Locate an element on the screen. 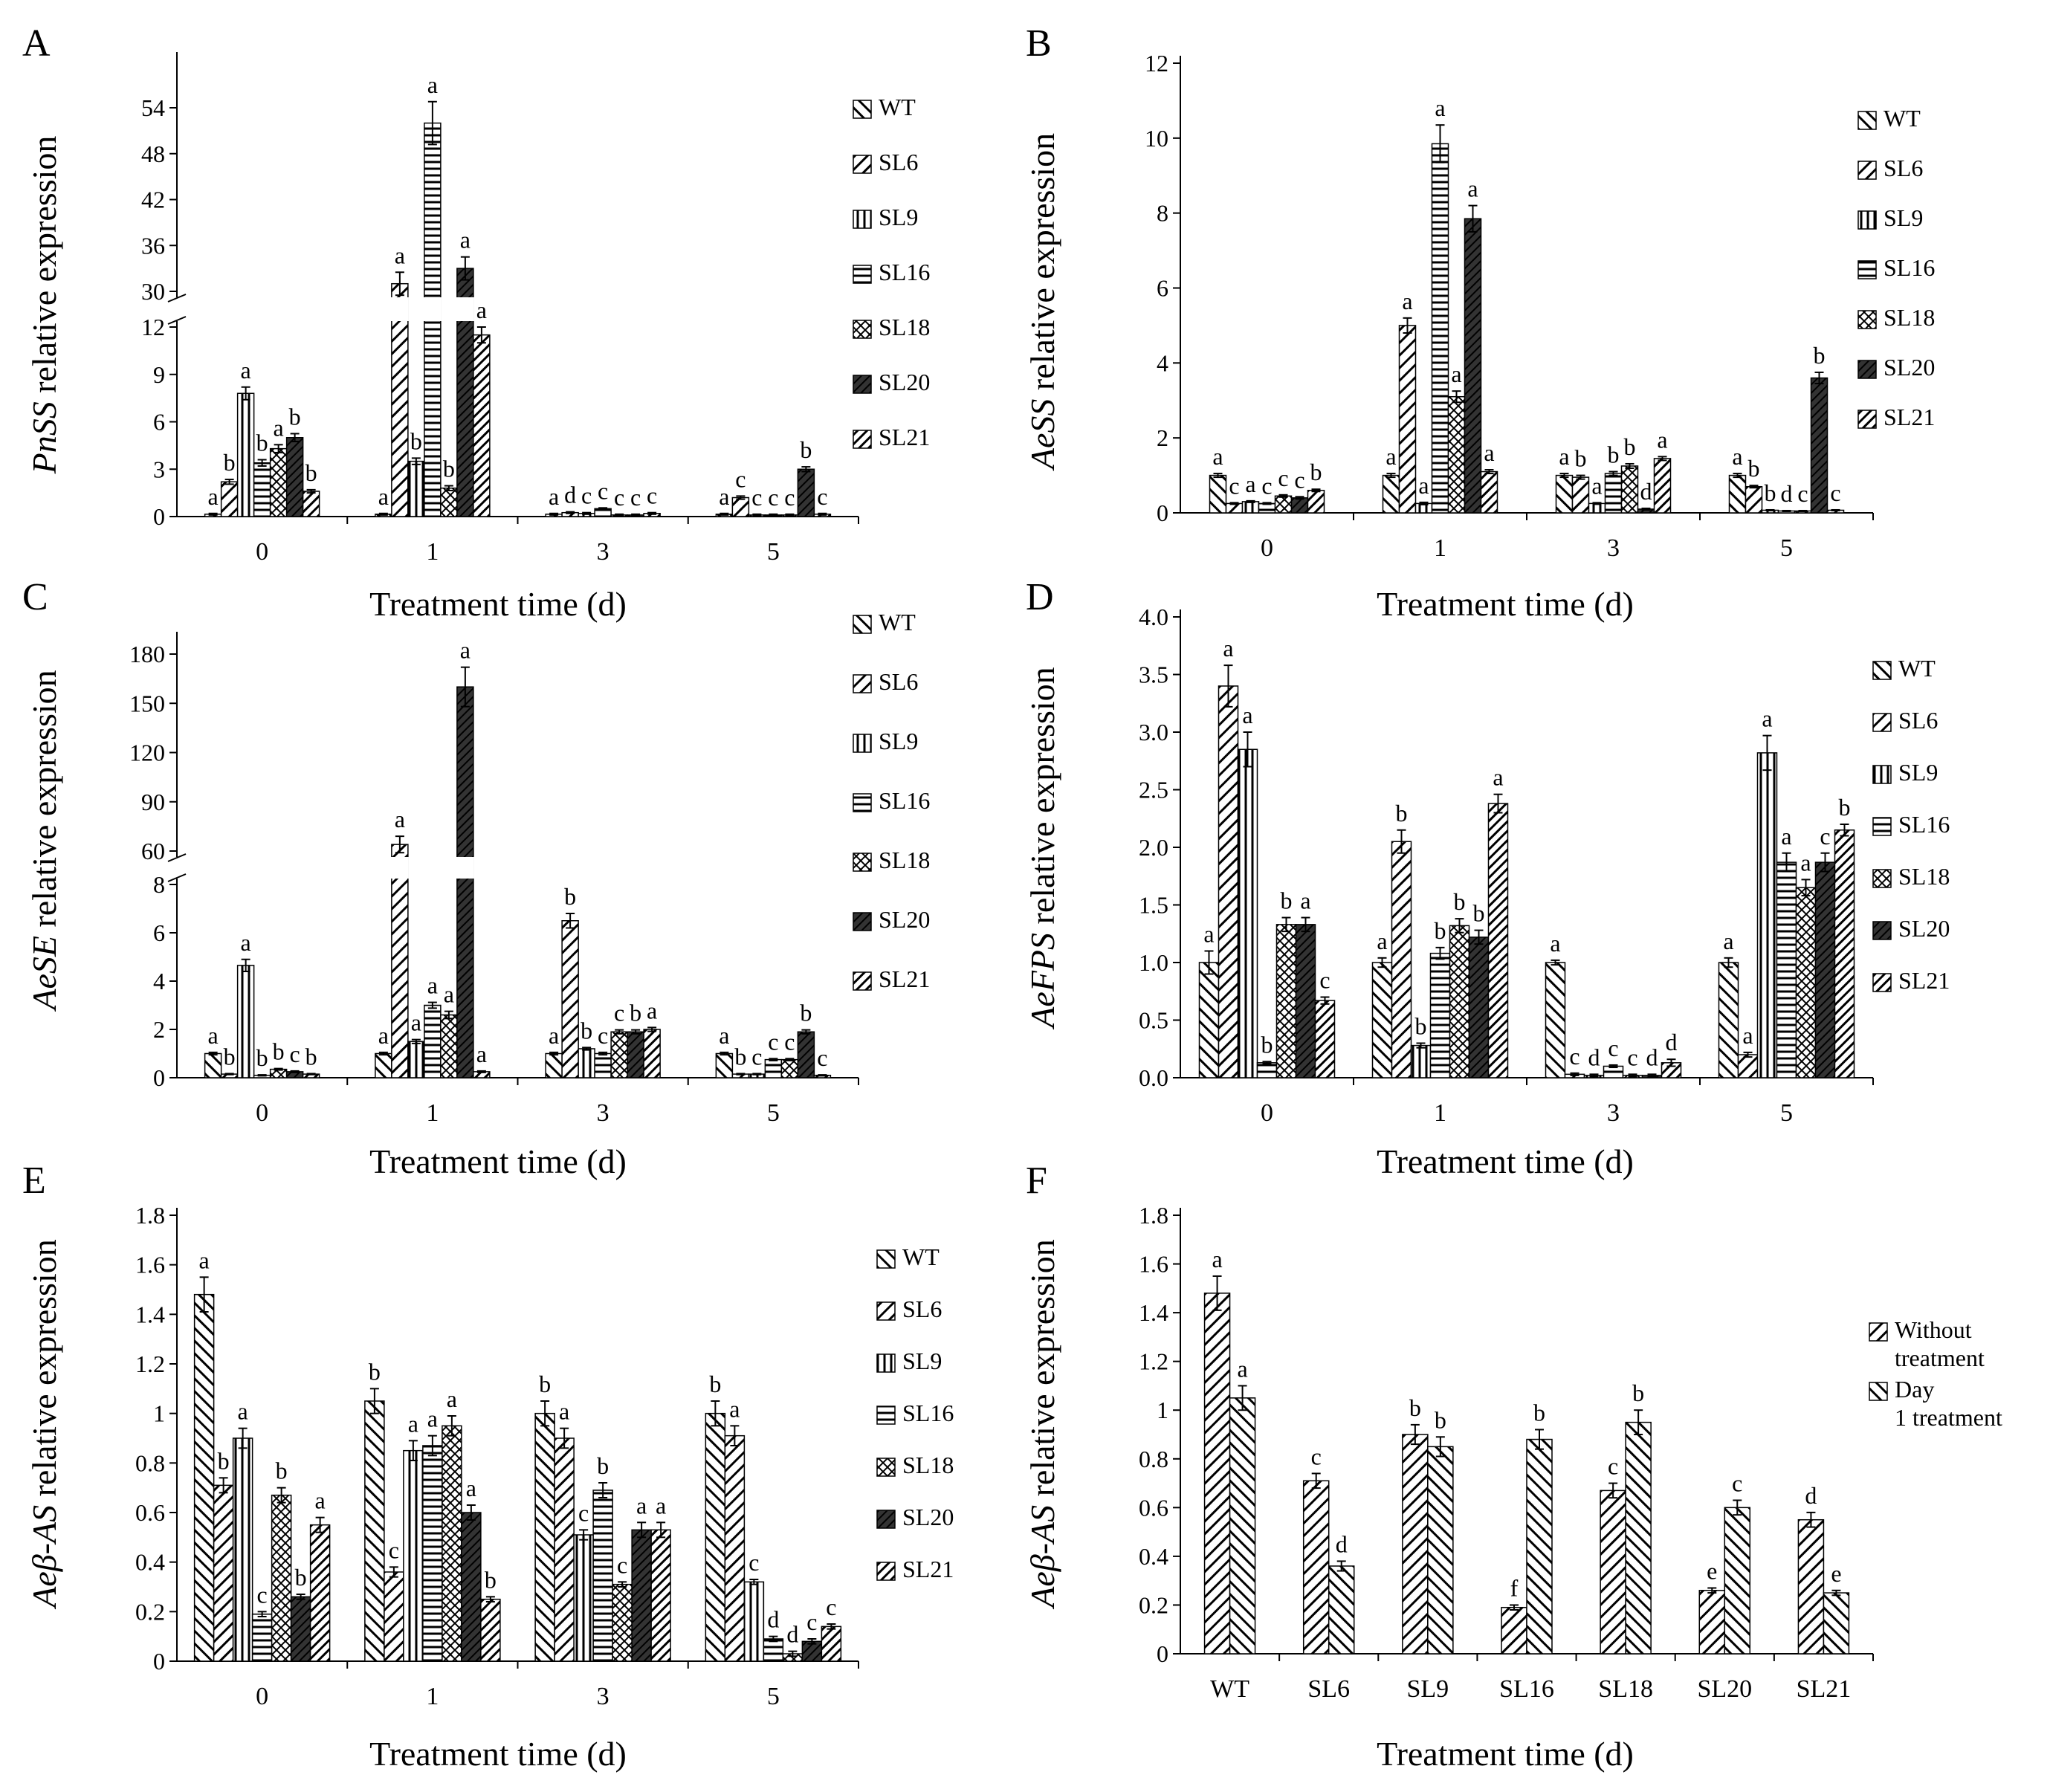 The image size is (2050, 1792). y-tick-label: 3.0 is located at coordinates (1153, 732).